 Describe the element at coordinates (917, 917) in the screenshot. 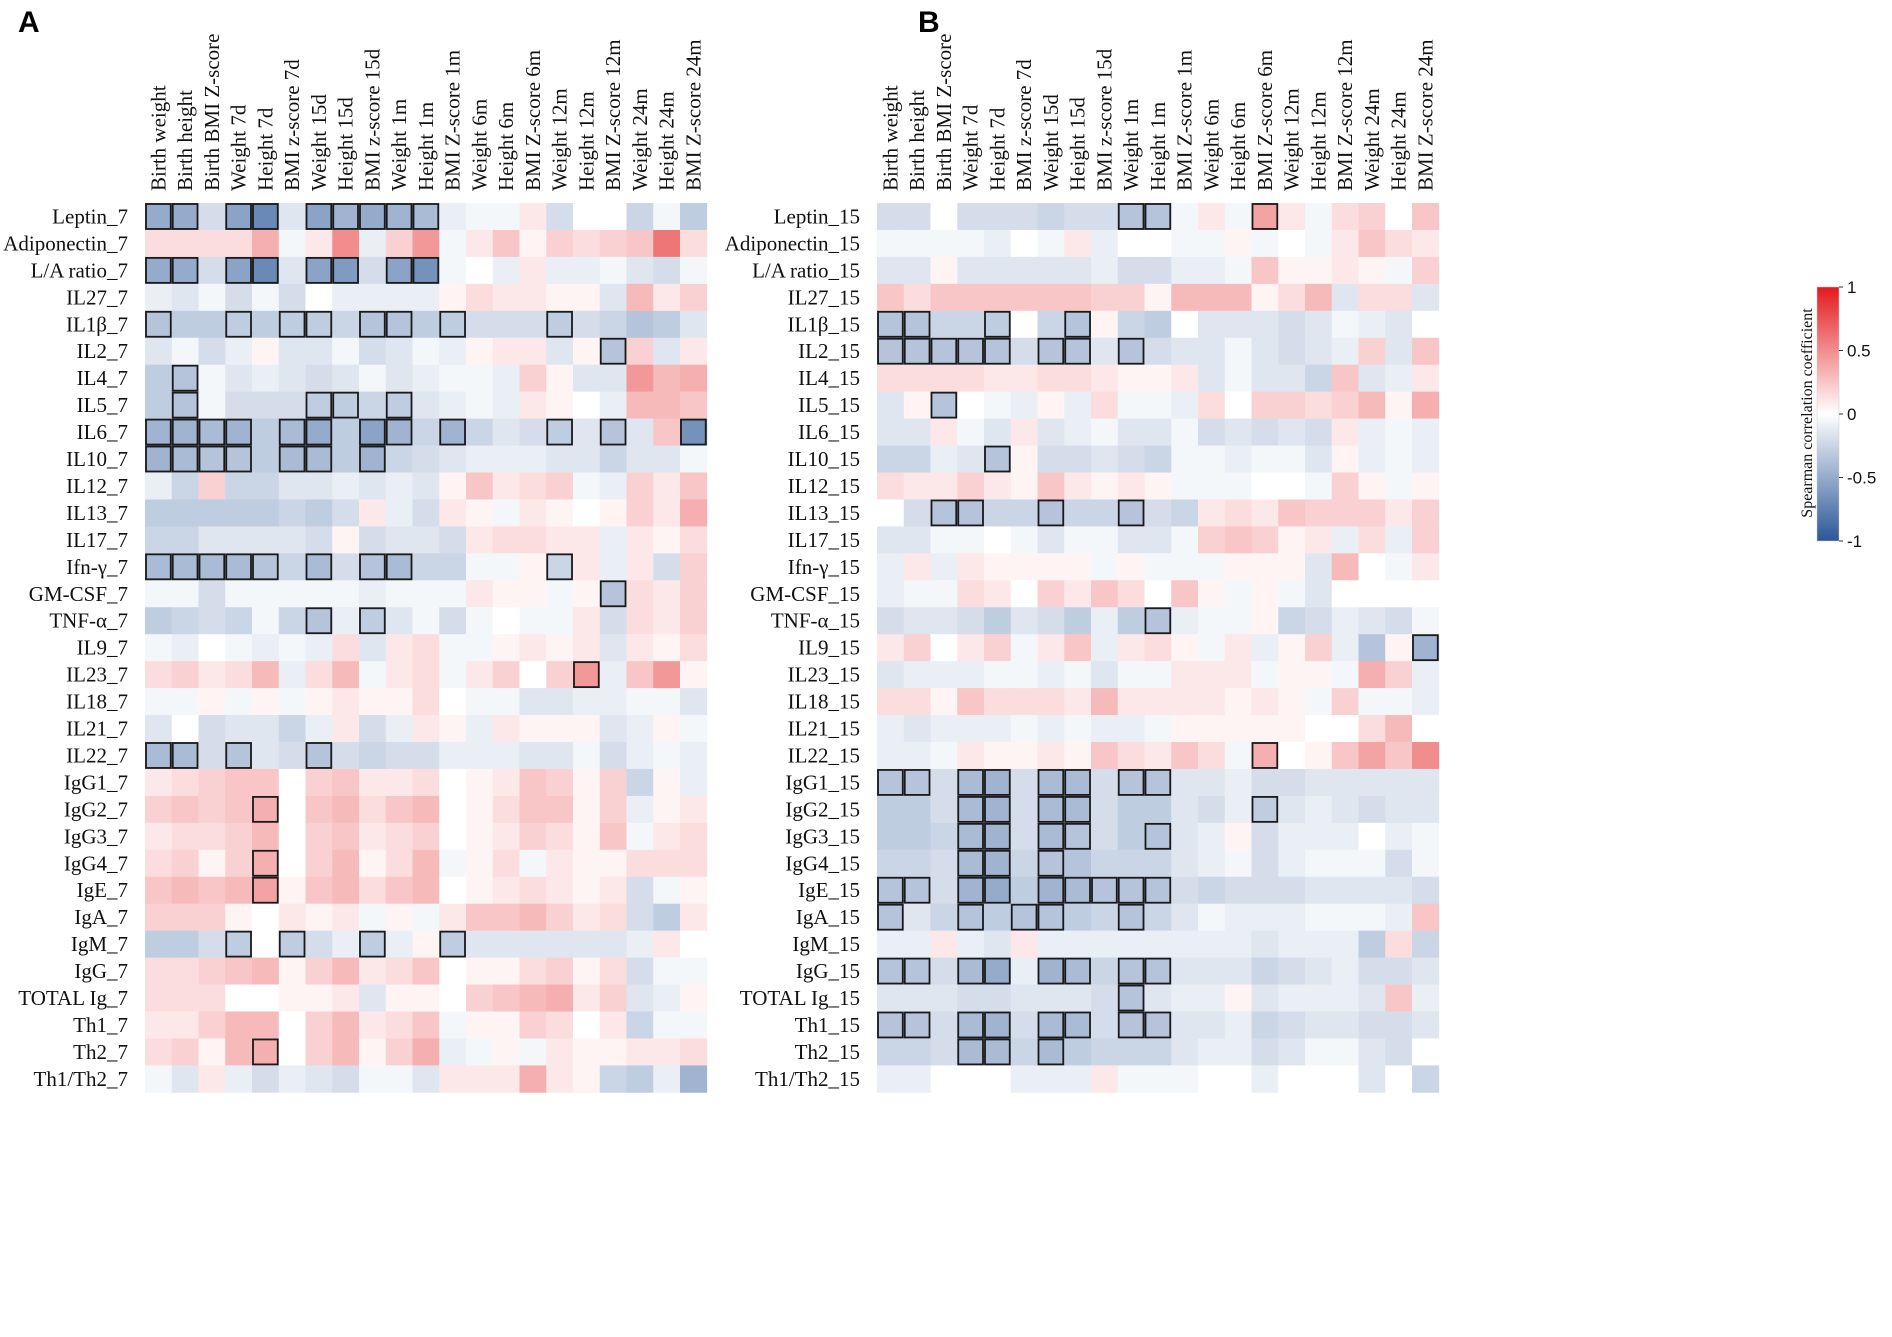

I see `heatmap-cell-b-r26-c1` at that location.